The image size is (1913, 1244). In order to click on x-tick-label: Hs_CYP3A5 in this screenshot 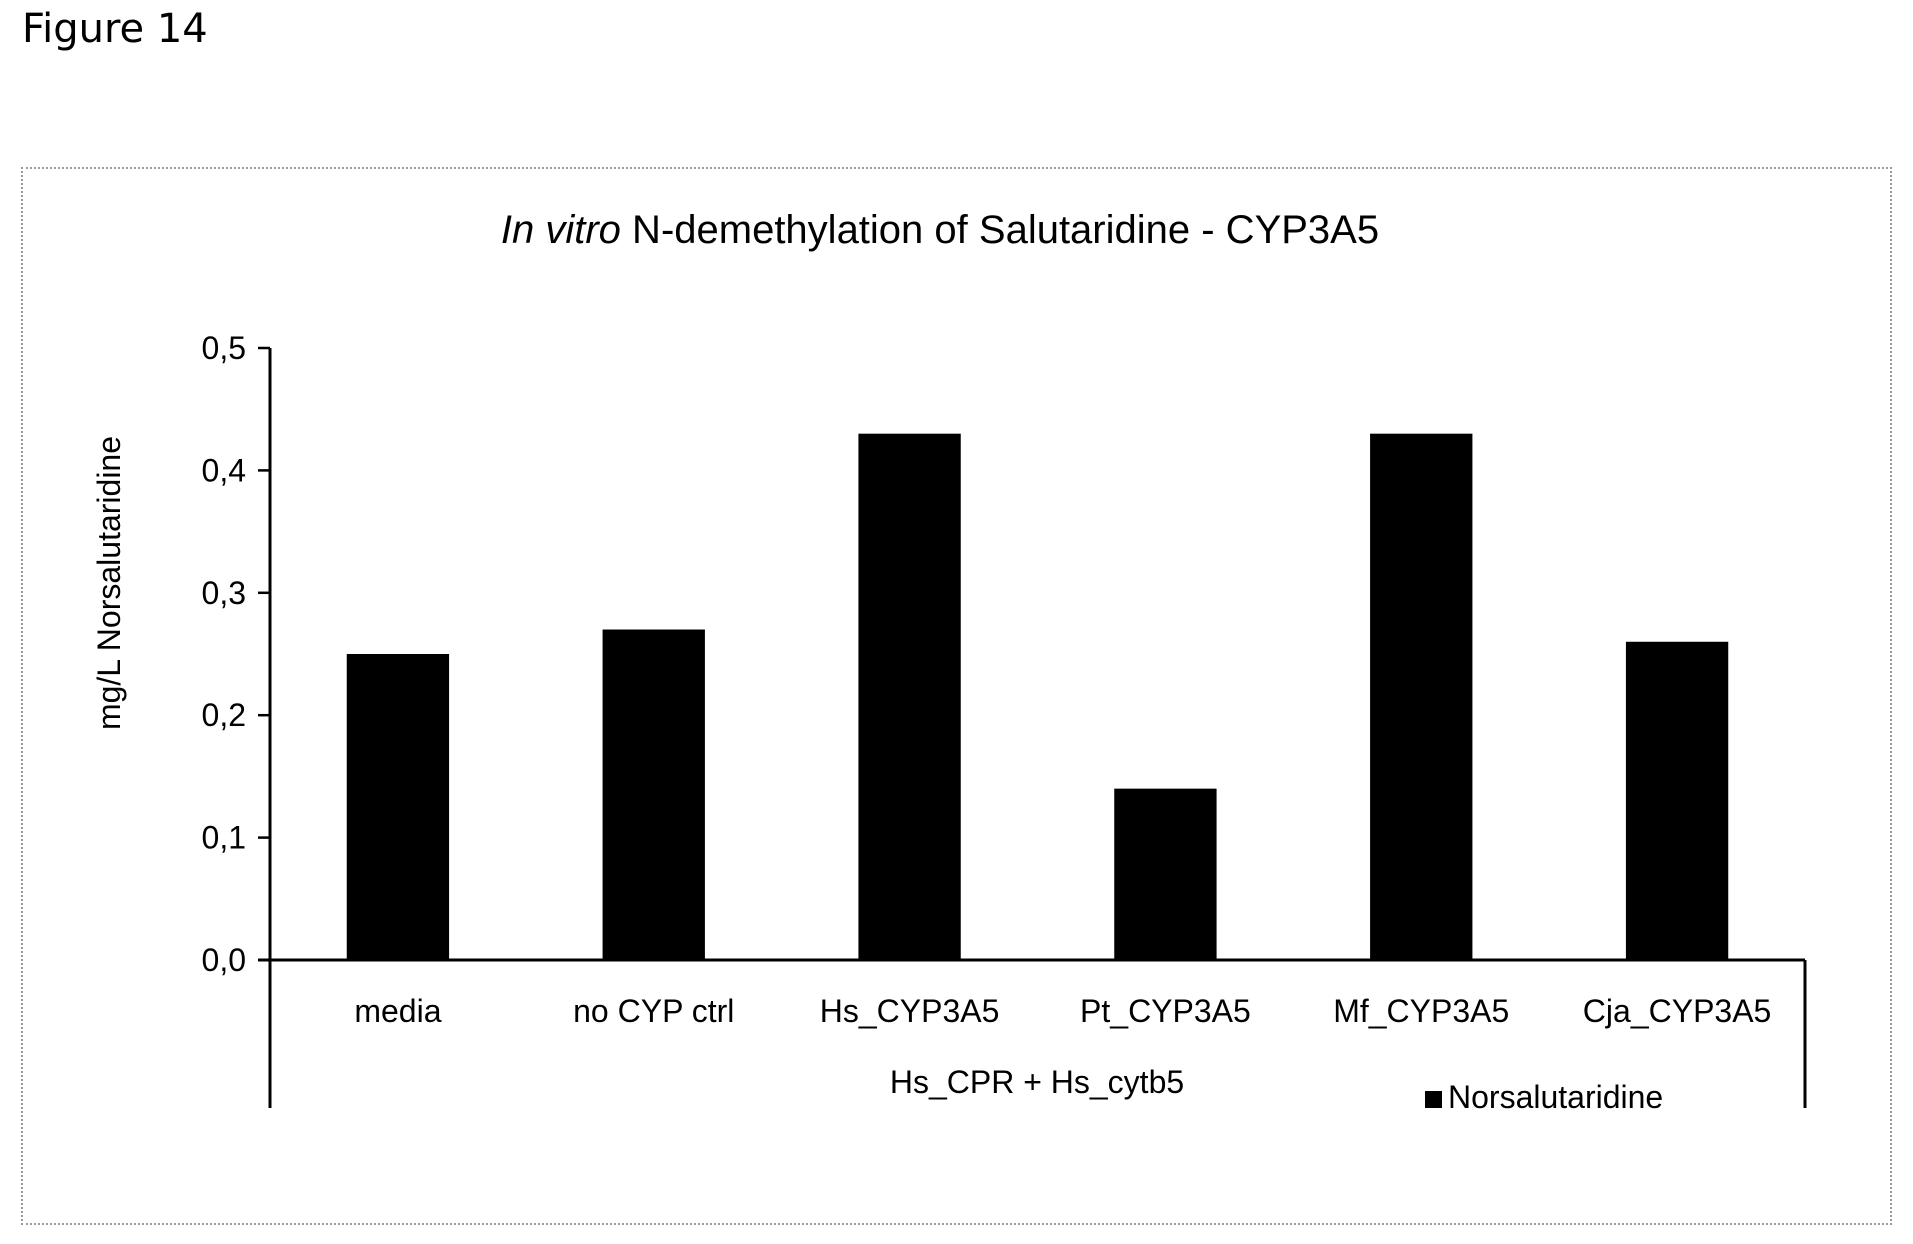, I will do `click(910, 1011)`.